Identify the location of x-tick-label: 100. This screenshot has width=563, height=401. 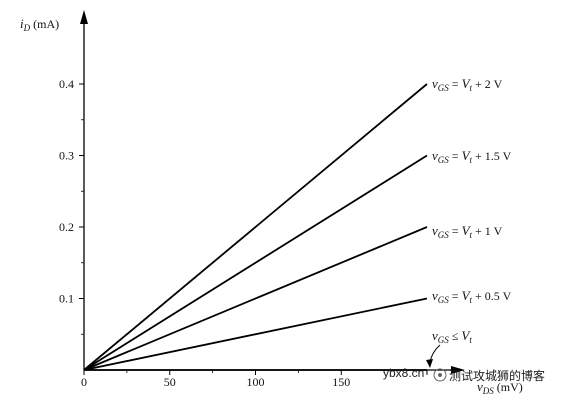
(256, 382).